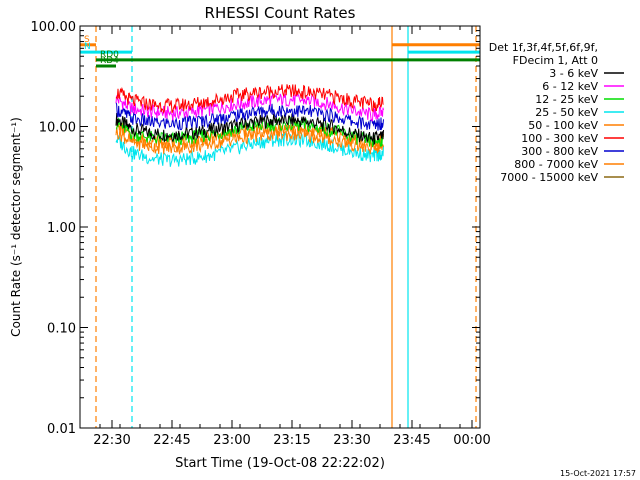 The width and height of the screenshot is (640, 480). What do you see at coordinates (555, 60) in the screenshot?
I see `legend-header-1: FDecim 1, Att 0` at bounding box center [555, 60].